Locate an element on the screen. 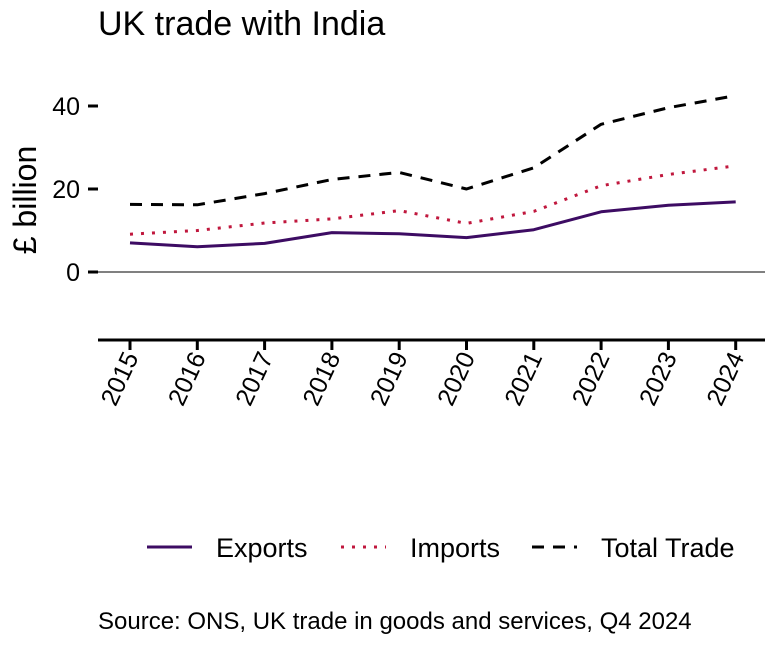 The width and height of the screenshot is (783, 649). legend-item-total-trade: Total Trade is located at coordinates (633, 548).